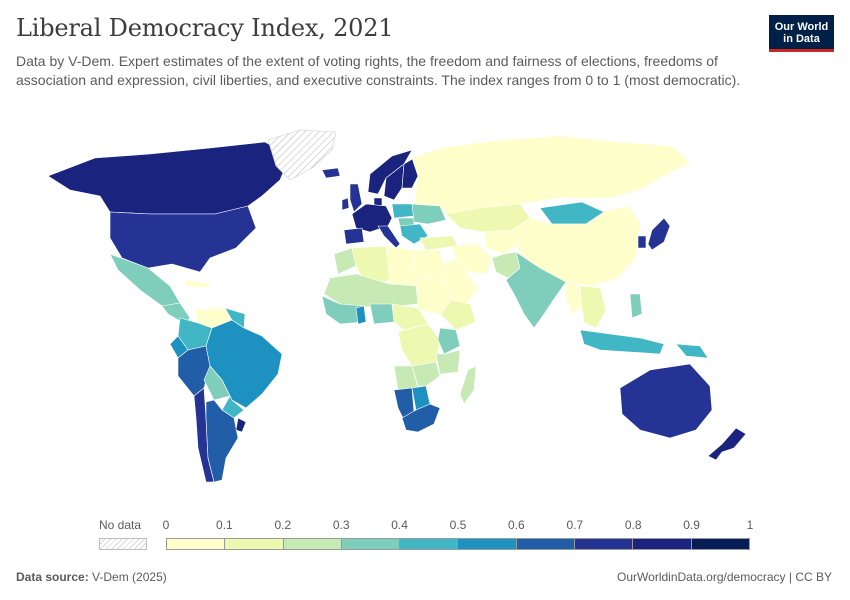 Image resolution: width=850 pixels, height=600 pixels. What do you see at coordinates (361, 315) in the screenshot?
I see `region-ghana` at bounding box center [361, 315].